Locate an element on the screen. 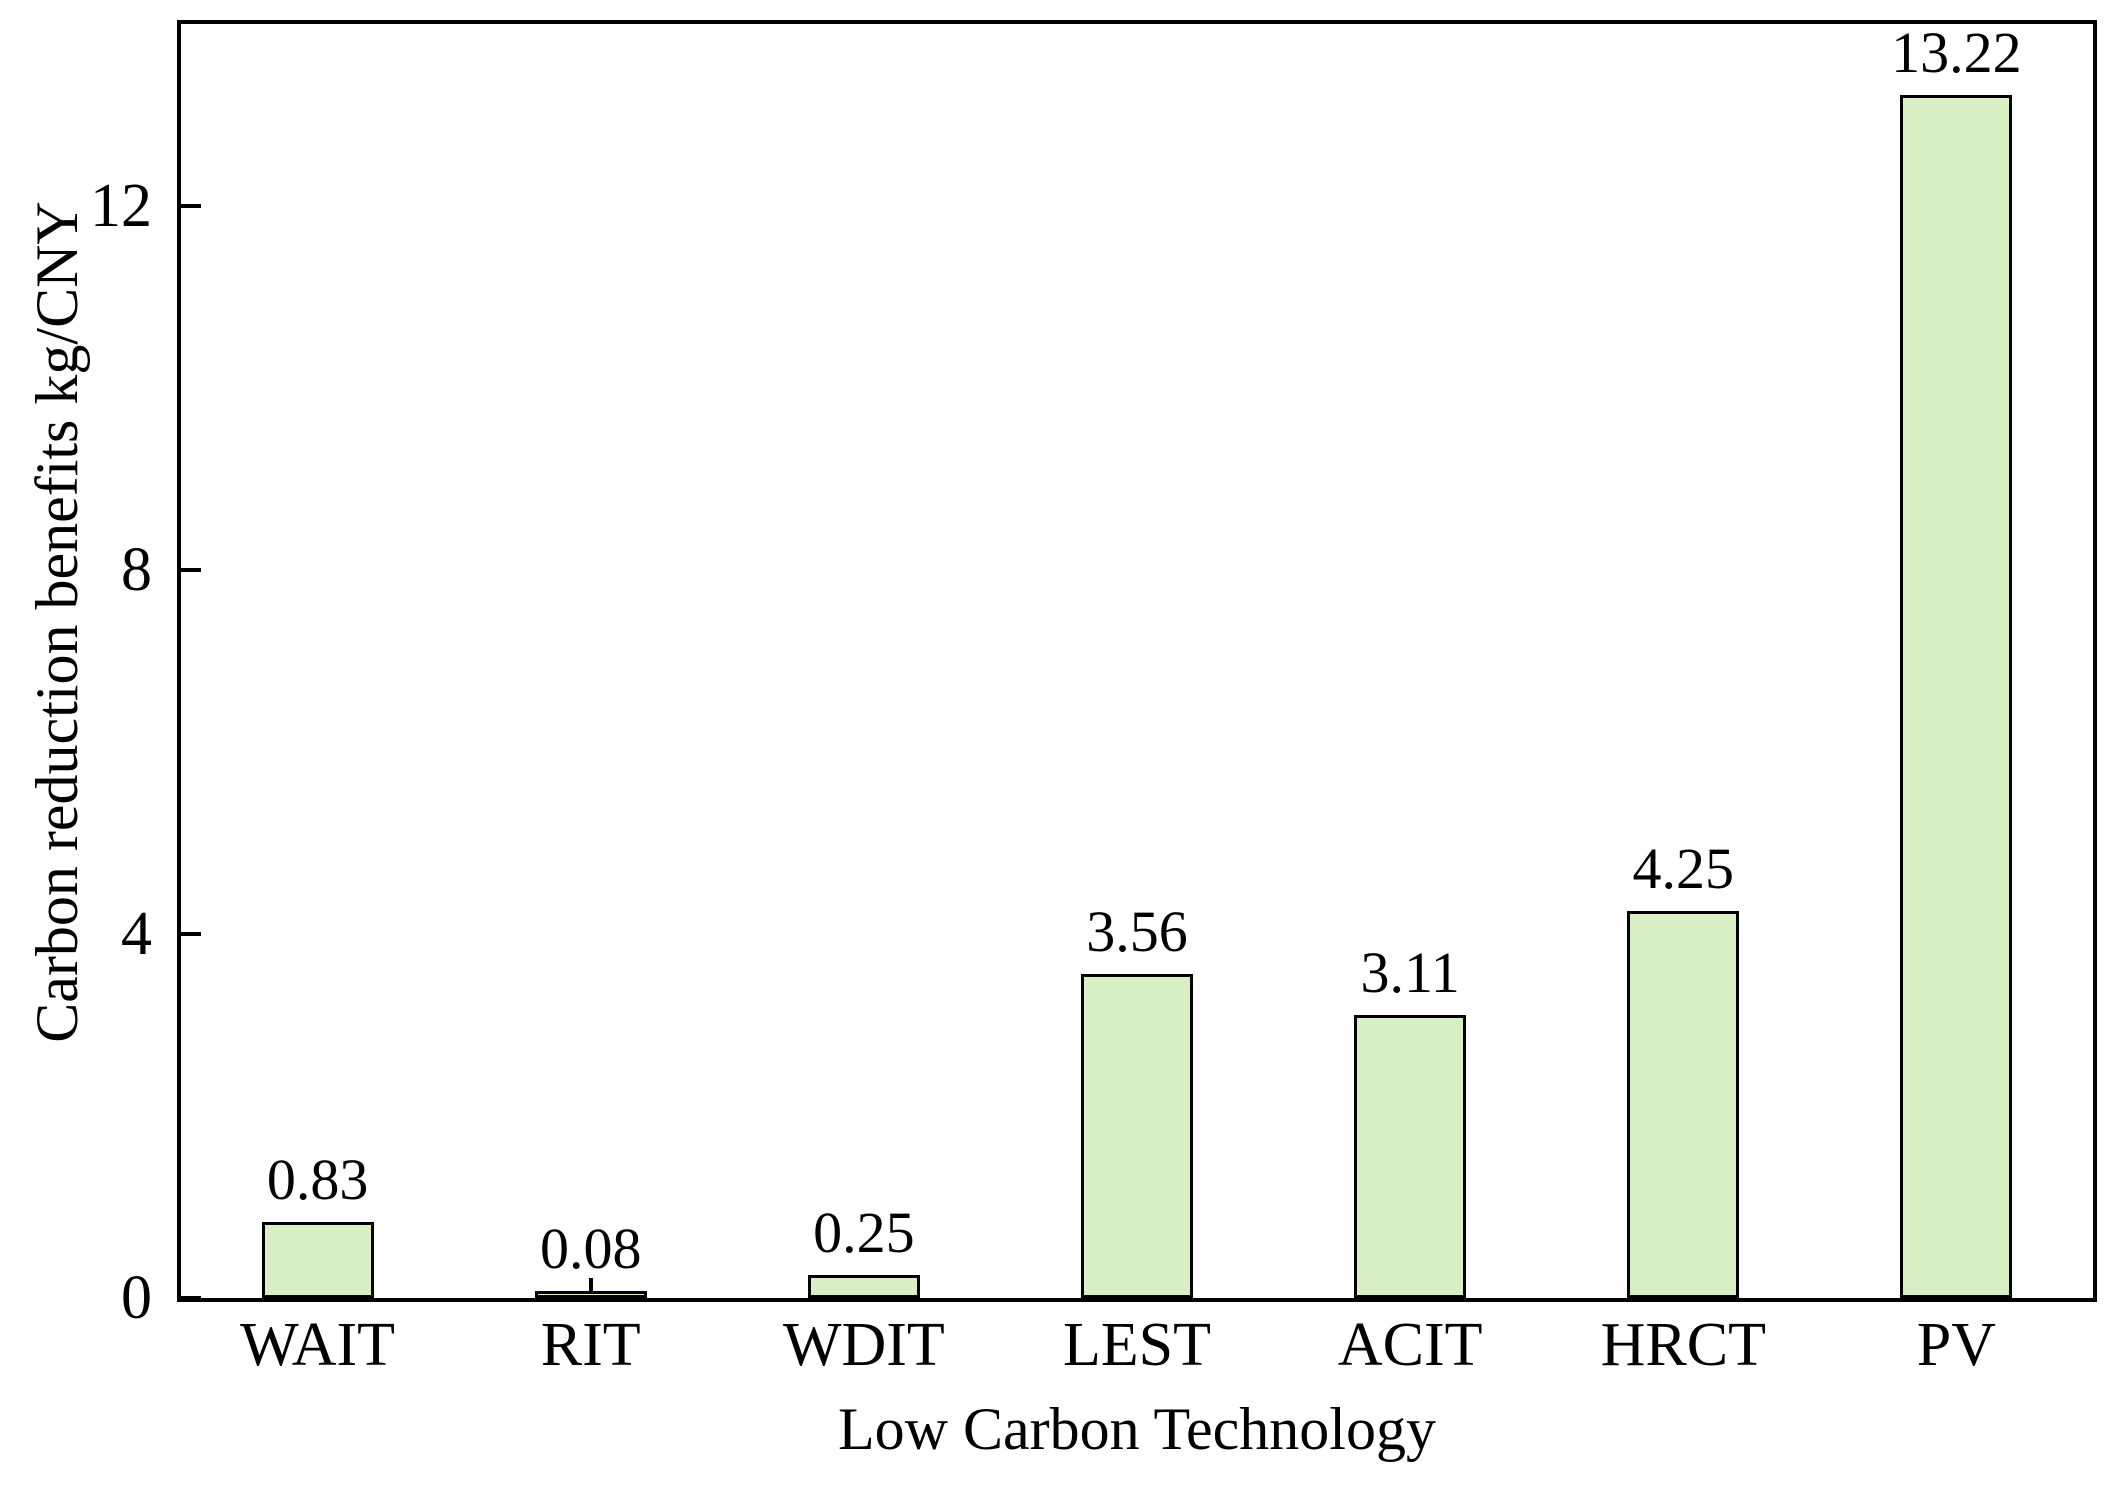 The width and height of the screenshot is (2120, 1487). category-label-hrct: HRCT is located at coordinates (1683, 1345).